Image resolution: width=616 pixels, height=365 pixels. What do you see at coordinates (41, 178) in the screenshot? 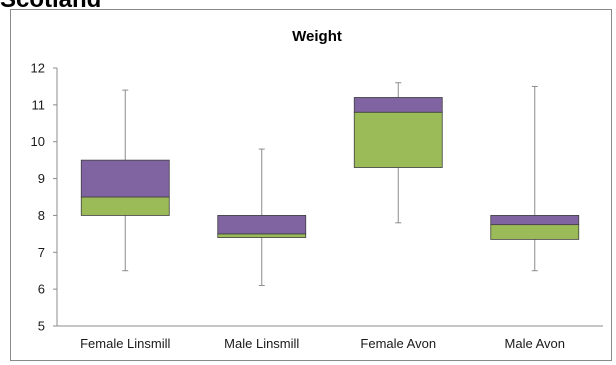
I see `y-tick-label: 9` at bounding box center [41, 178].